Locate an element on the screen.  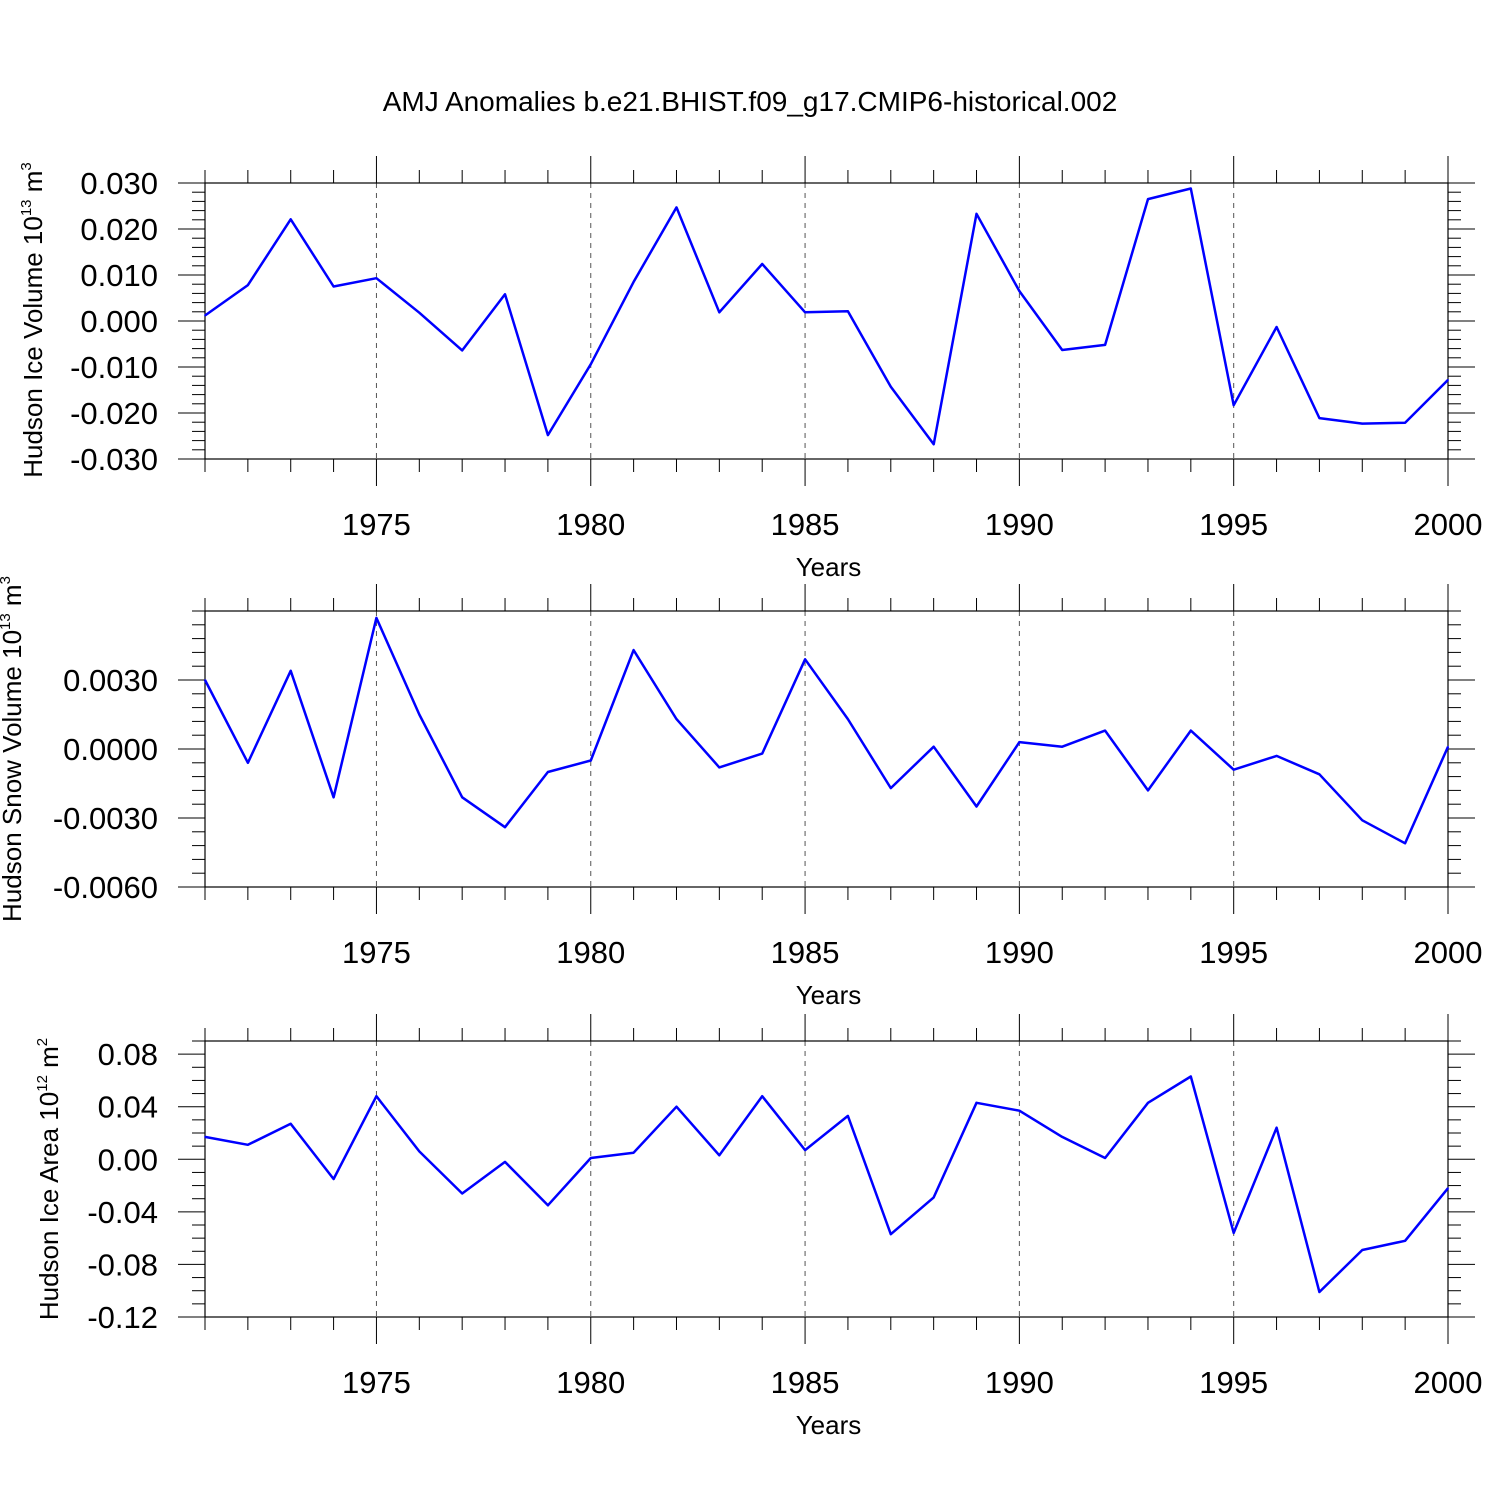
y-axis-label-text: Hudson Snow Volume 10 is located at coordinates (13, 776).